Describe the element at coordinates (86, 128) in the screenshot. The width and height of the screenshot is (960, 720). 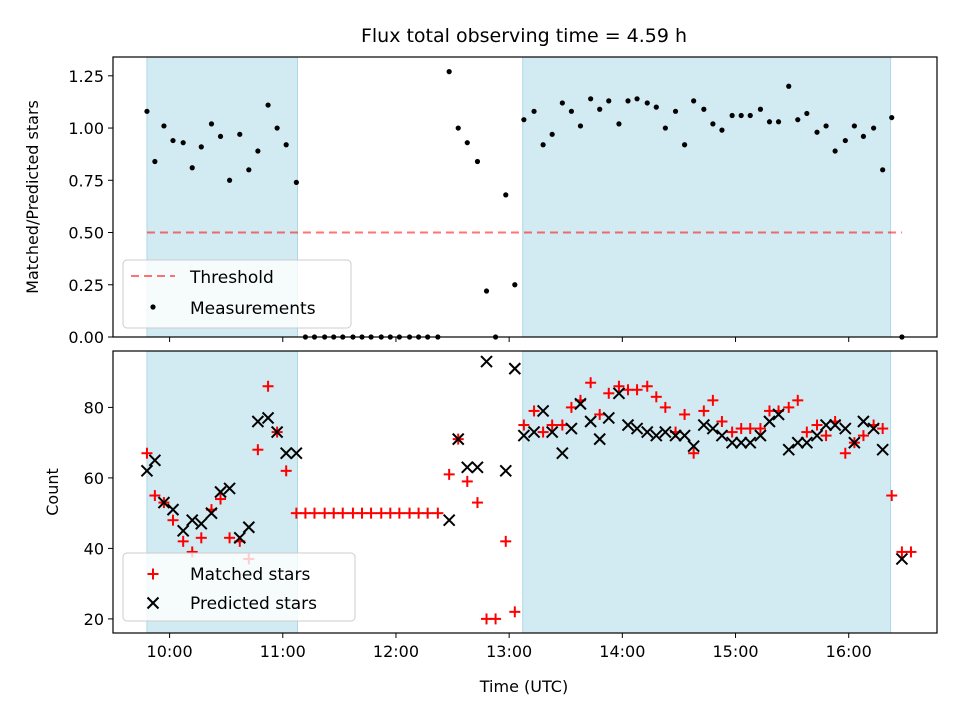
I see `top-y-tick-label: 1.00` at that location.